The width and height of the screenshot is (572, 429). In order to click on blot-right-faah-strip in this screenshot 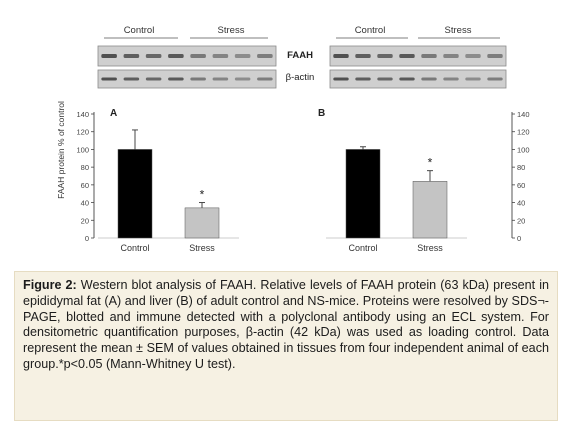, I will do `click(418, 56)`.